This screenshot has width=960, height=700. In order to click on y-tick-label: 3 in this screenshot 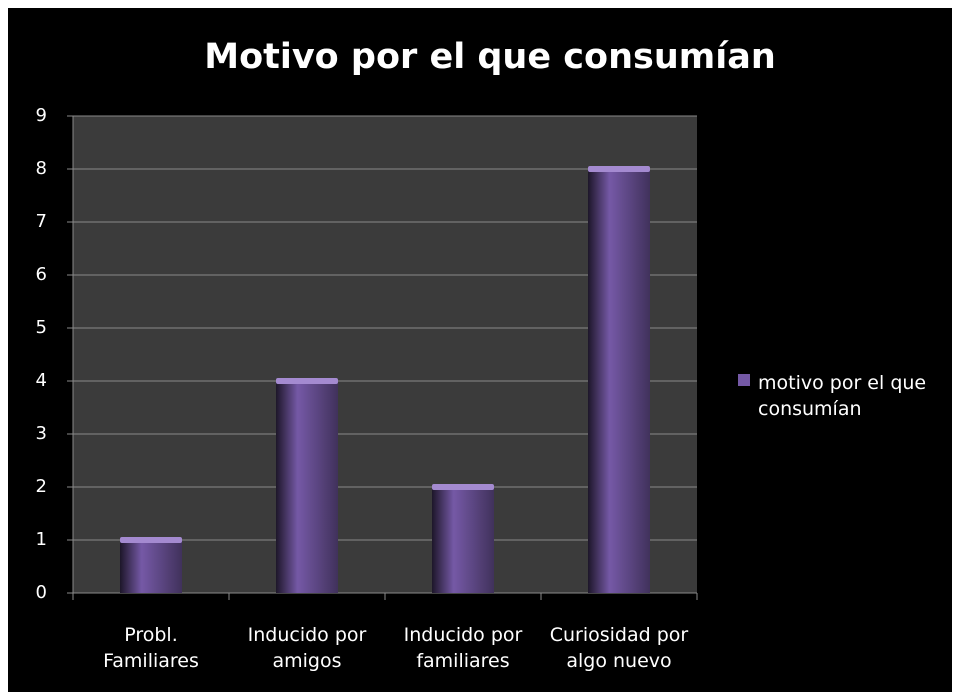, I will do `click(41, 433)`.